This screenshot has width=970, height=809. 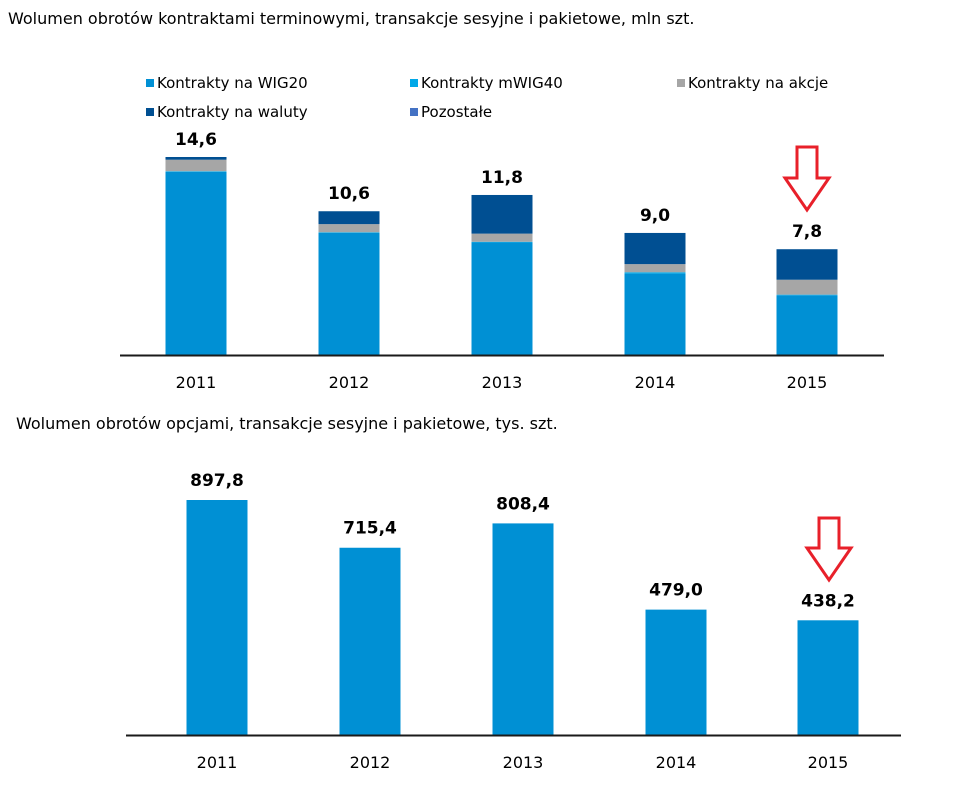 What do you see at coordinates (758, 83) in the screenshot?
I see `legend-label: Kontrakty na akcje` at bounding box center [758, 83].